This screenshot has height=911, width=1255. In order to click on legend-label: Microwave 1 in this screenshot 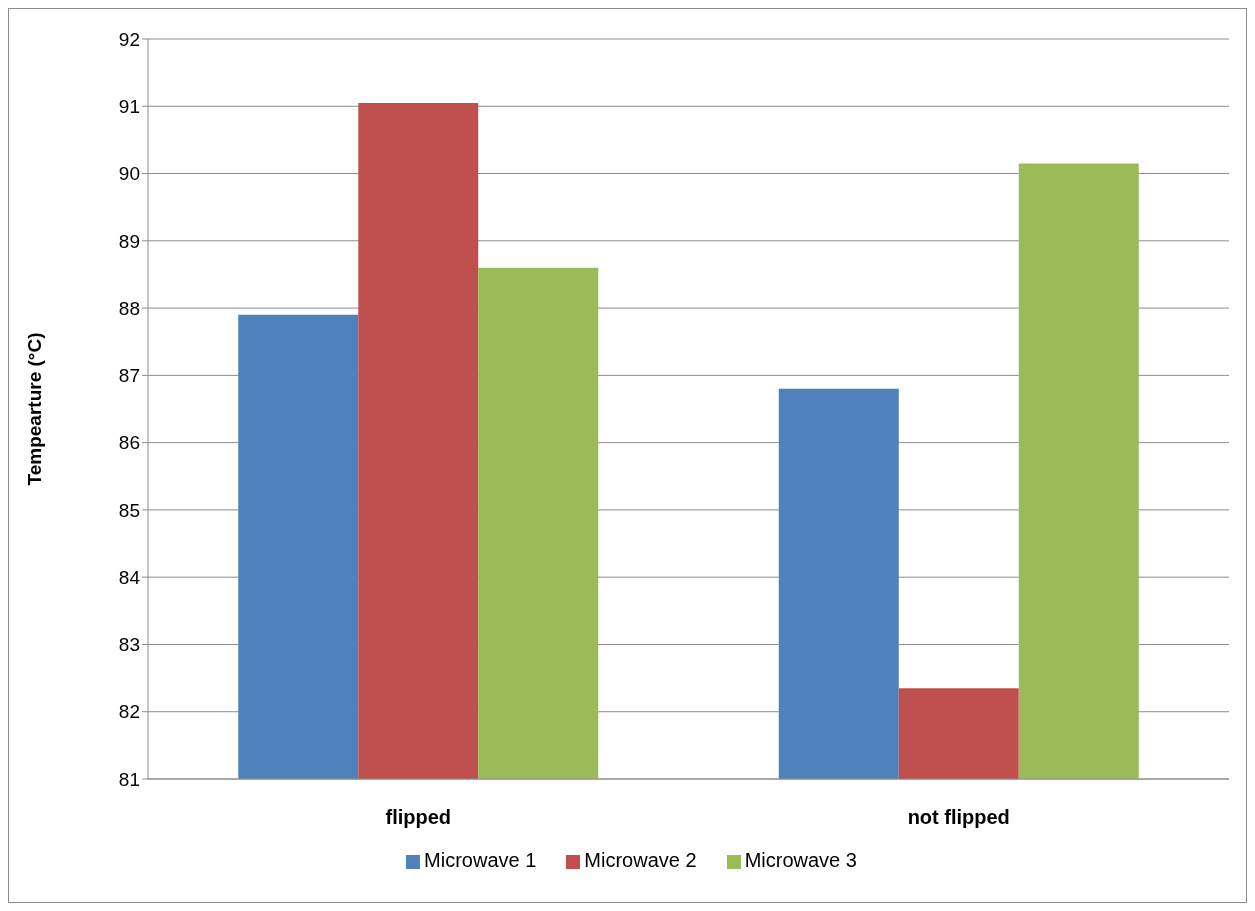, I will do `click(480, 860)`.